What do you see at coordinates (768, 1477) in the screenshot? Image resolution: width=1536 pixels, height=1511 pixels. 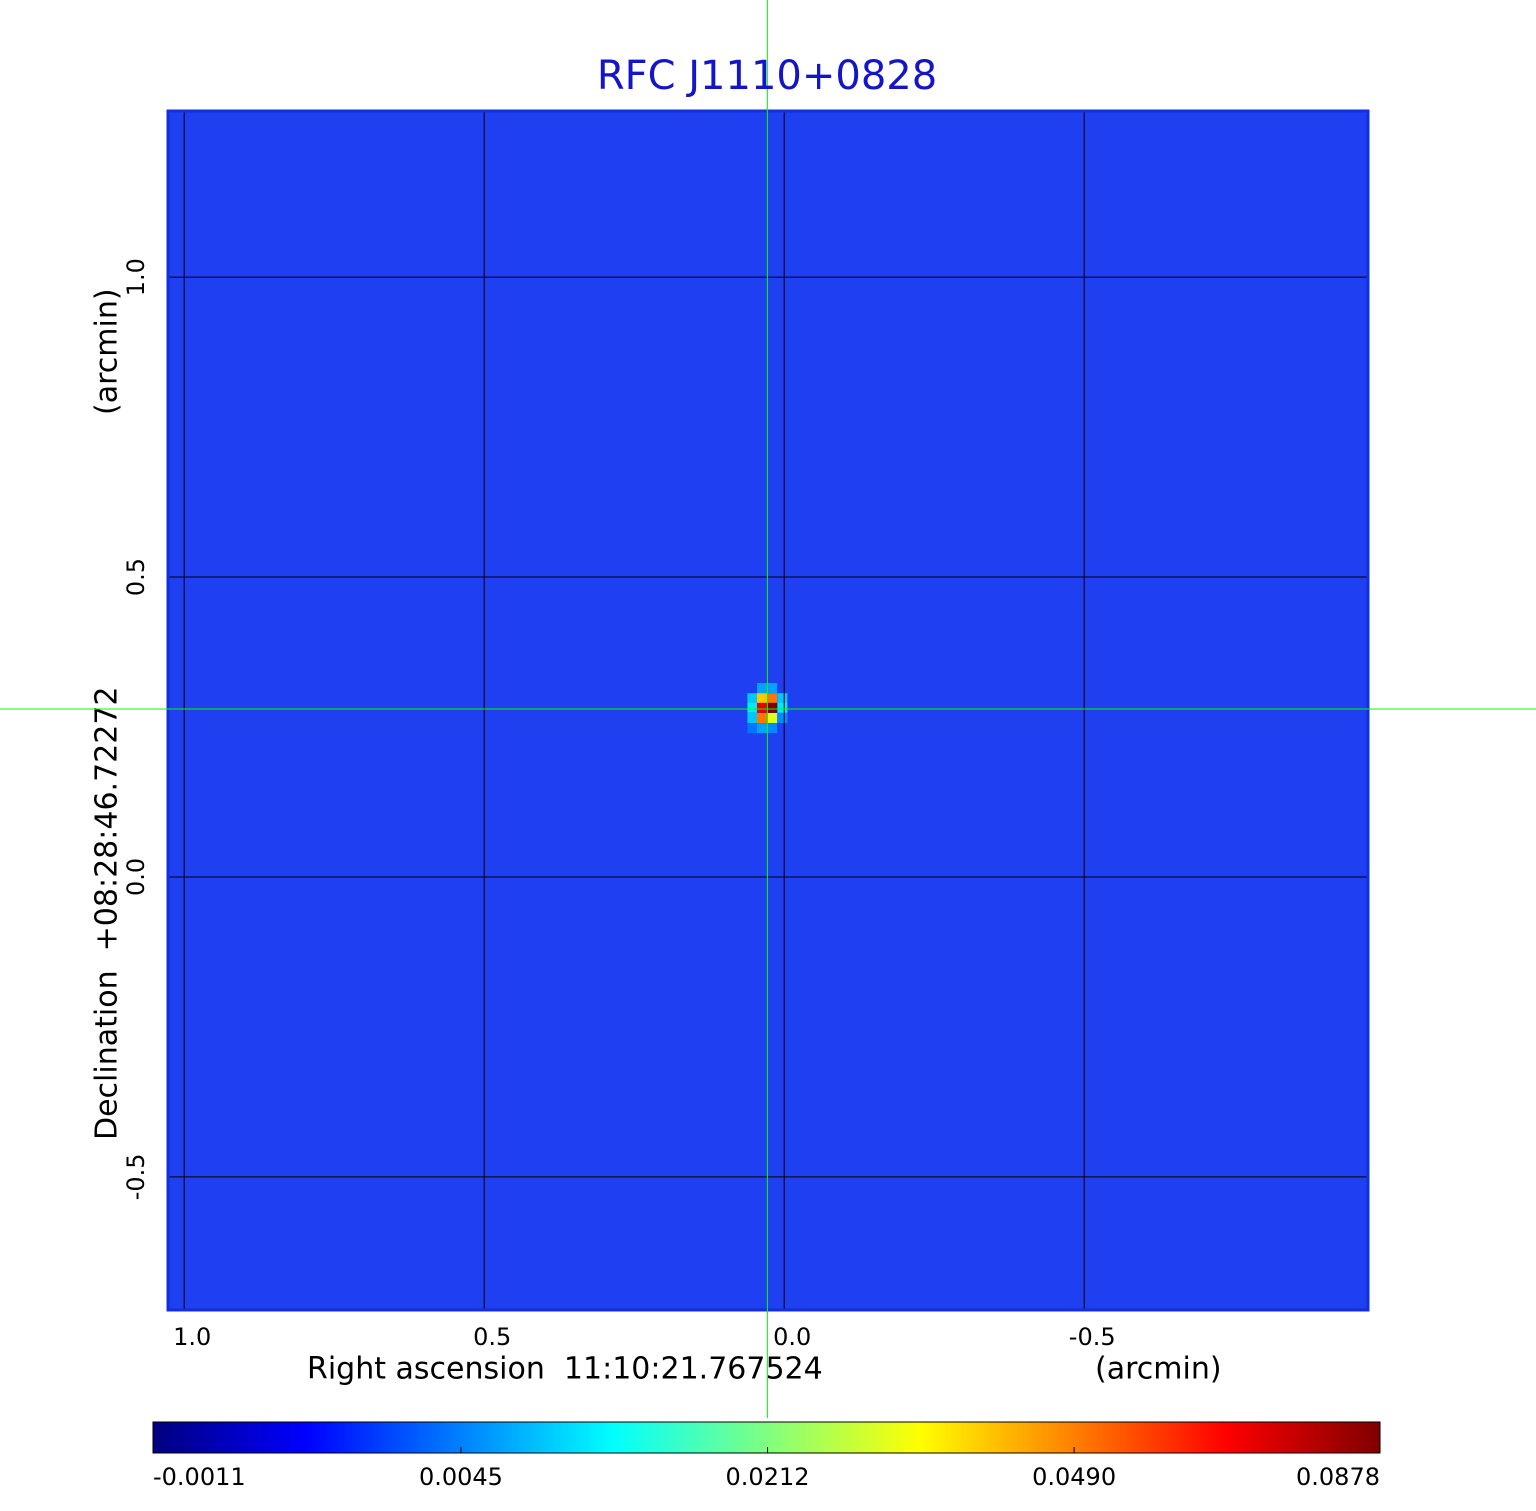 I see `colorbar-tick-label: 0.0212` at bounding box center [768, 1477].